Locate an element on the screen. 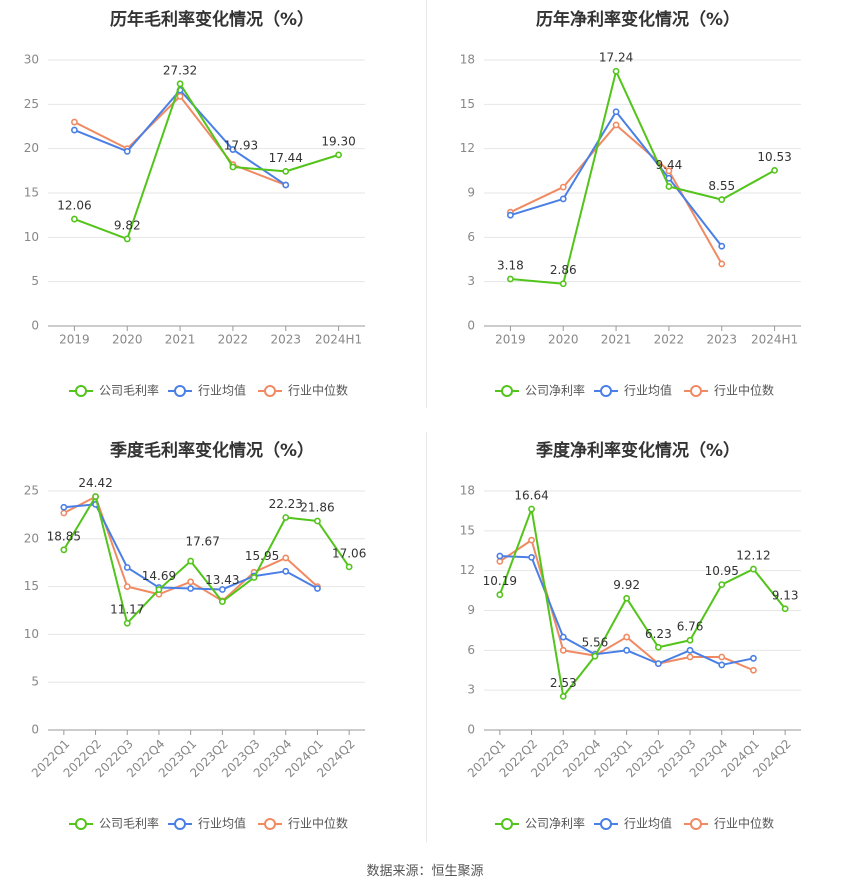 The width and height of the screenshot is (850, 891). y-tick-label: 10 is located at coordinates (31, 237).